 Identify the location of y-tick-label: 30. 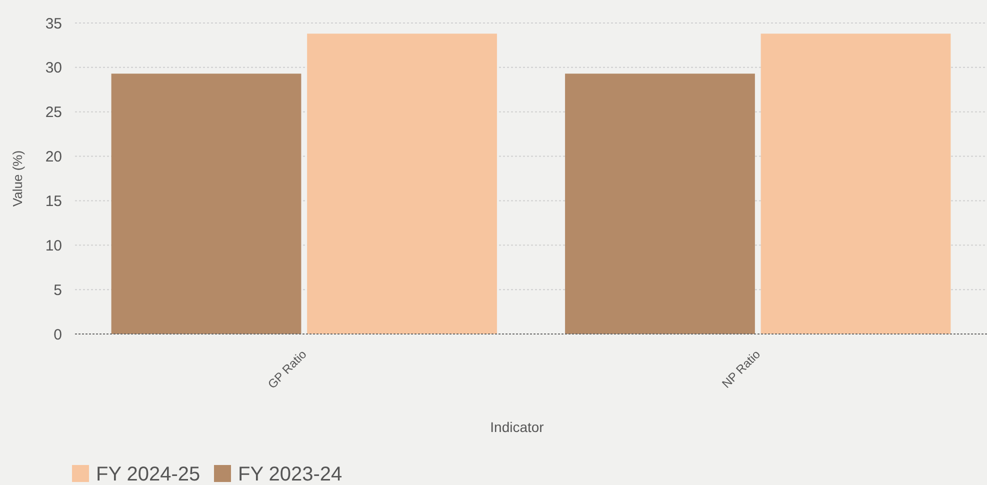
(53, 68).